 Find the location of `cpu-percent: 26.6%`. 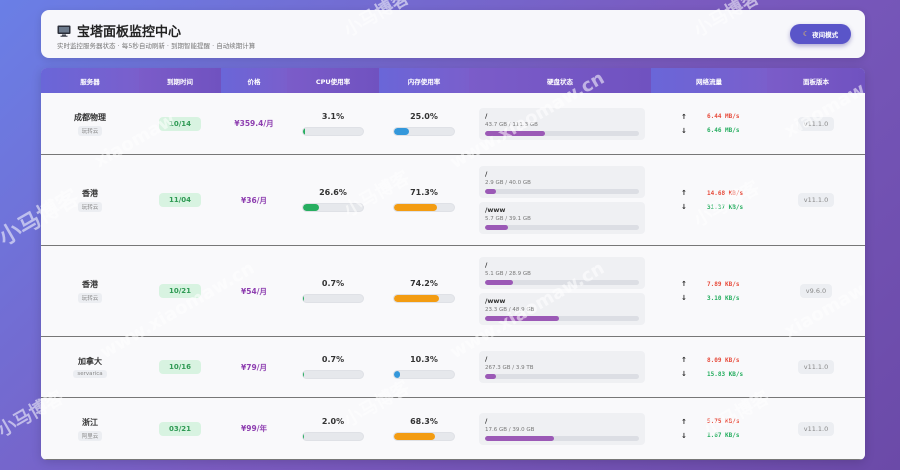

cpu-percent: 26.6% is located at coordinates (333, 192).